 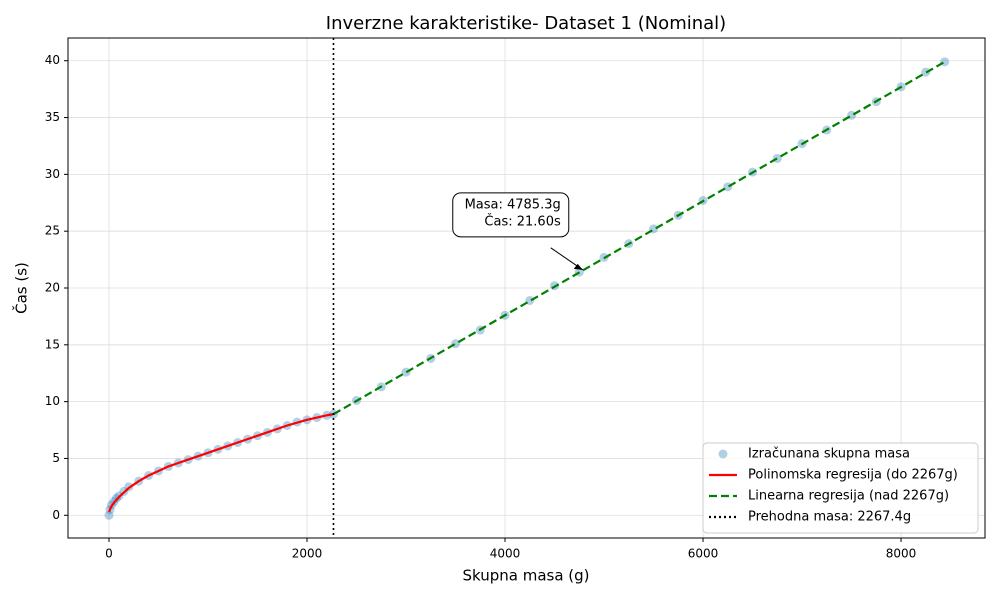 What do you see at coordinates (52, 117) in the screenshot?
I see `y-tick-label: 35` at bounding box center [52, 117].